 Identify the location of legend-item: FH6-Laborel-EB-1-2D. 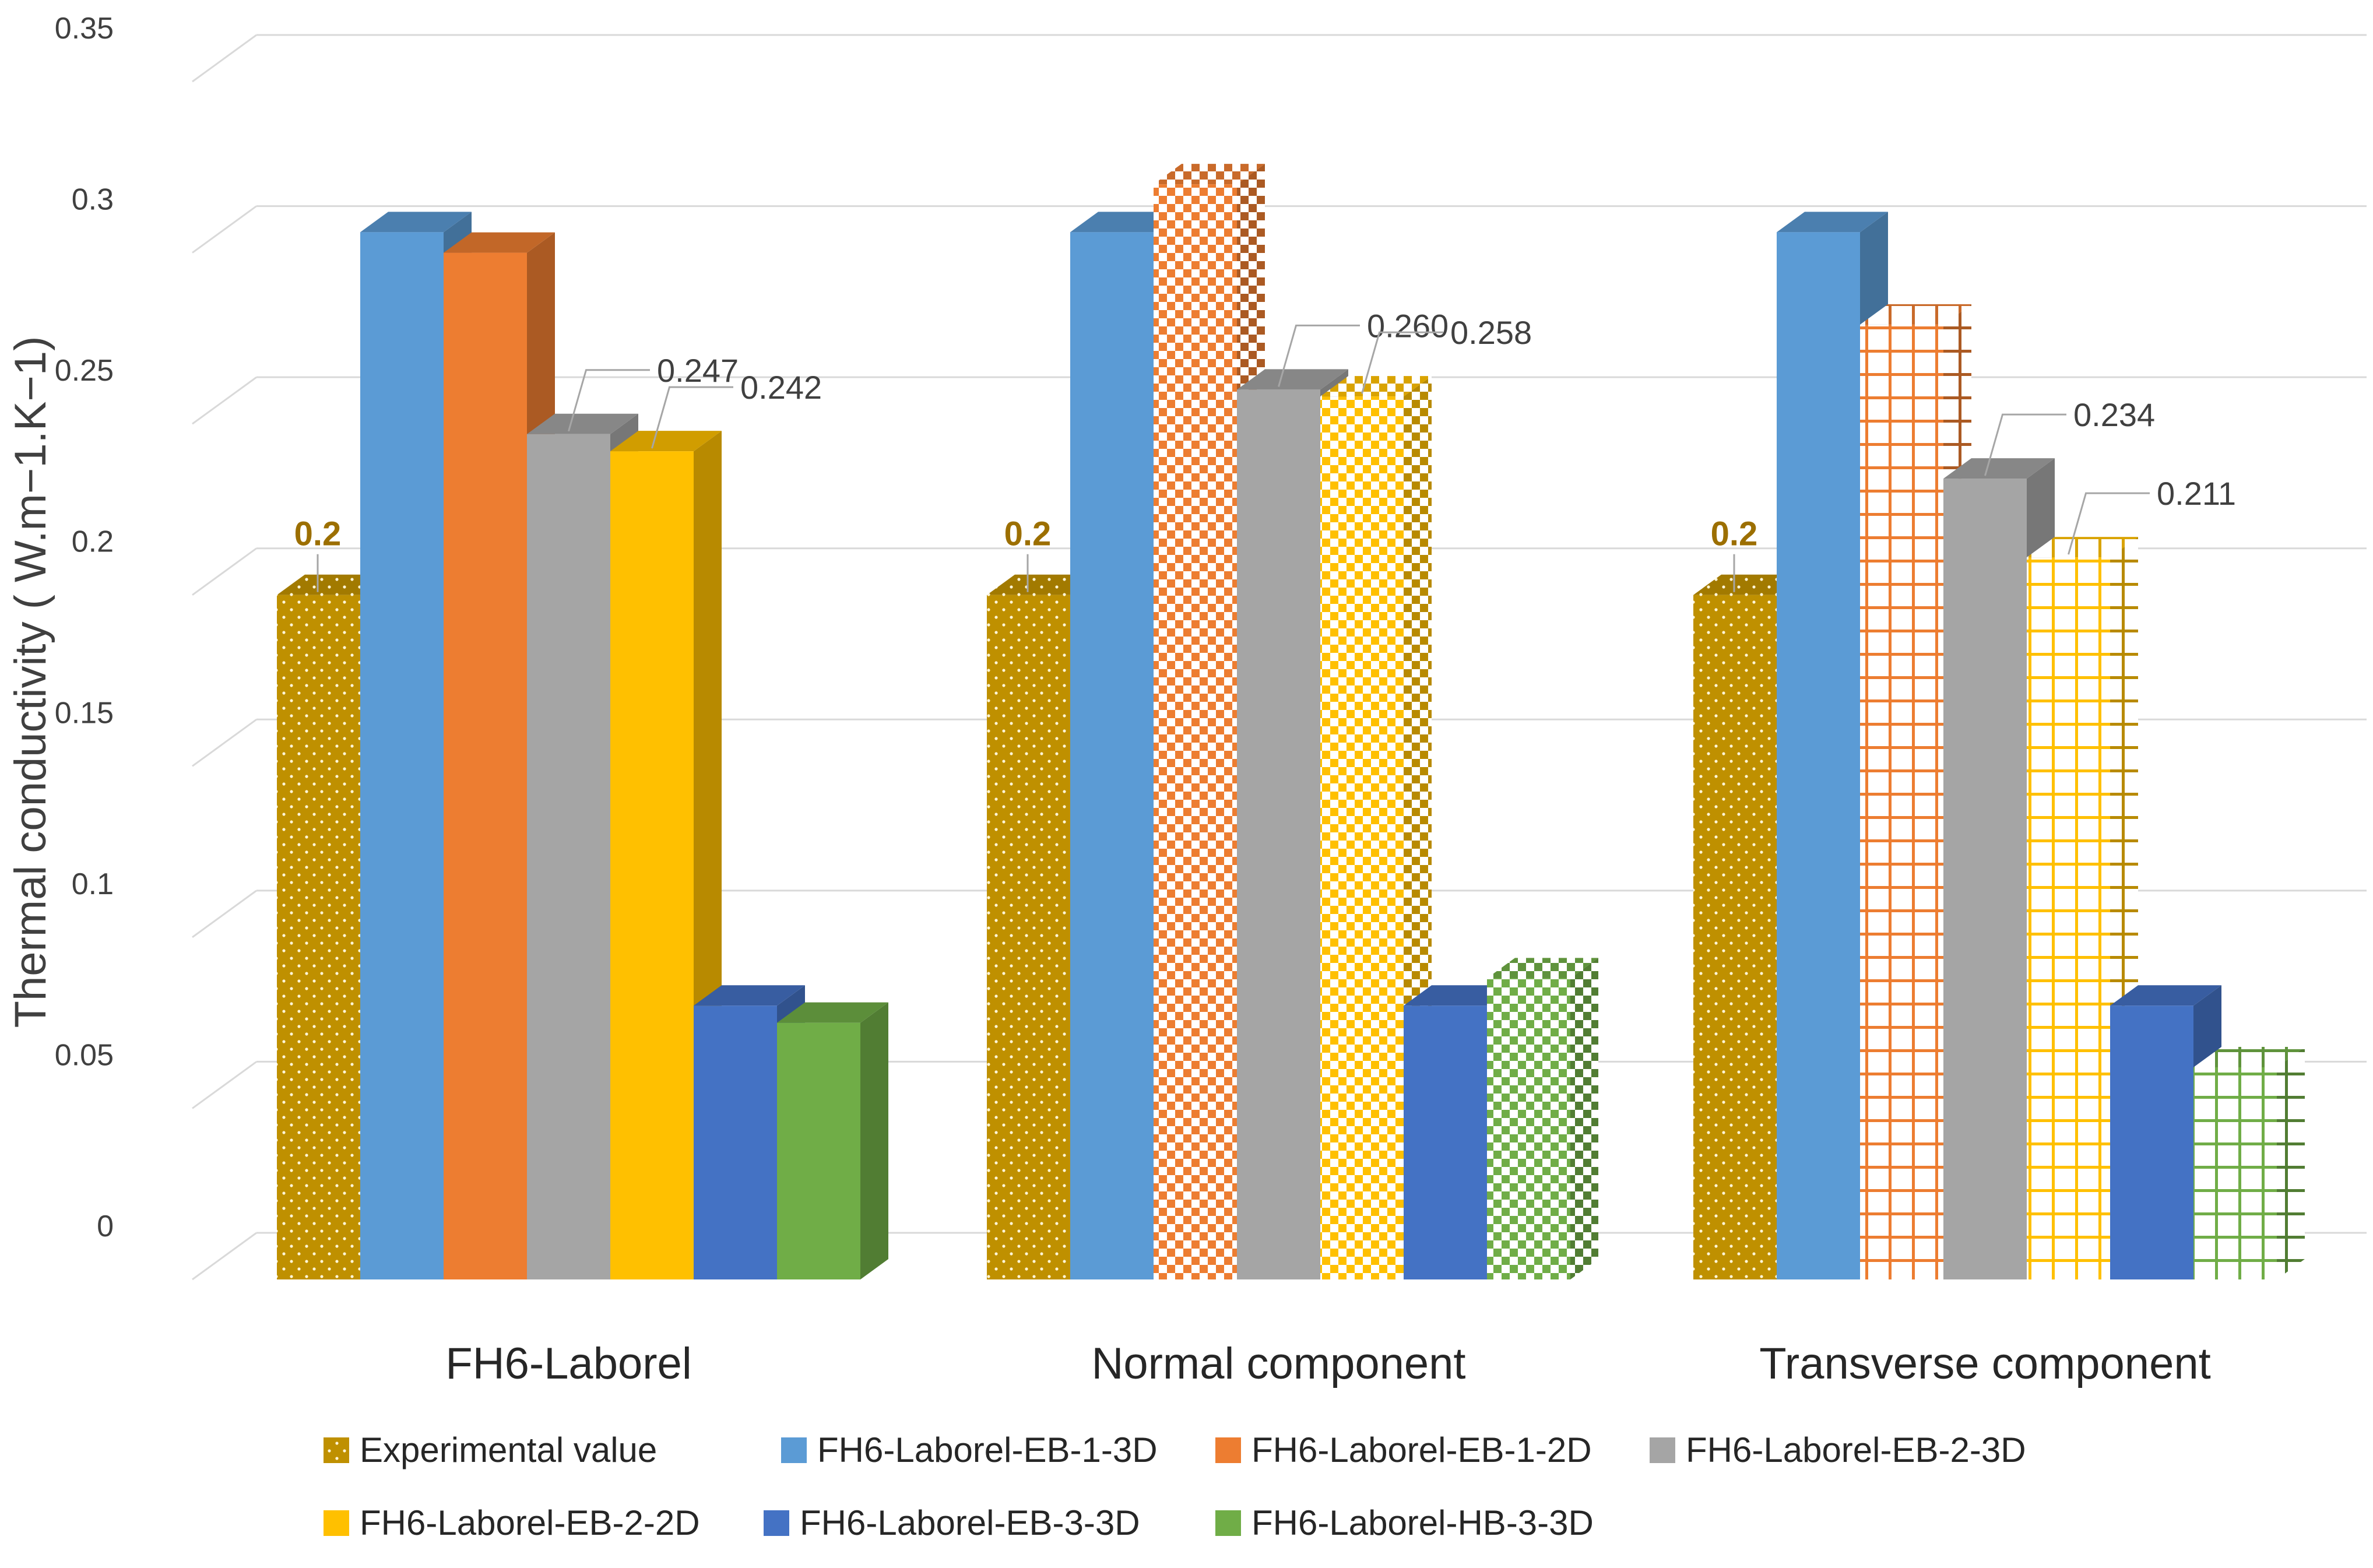
(1403, 1449).